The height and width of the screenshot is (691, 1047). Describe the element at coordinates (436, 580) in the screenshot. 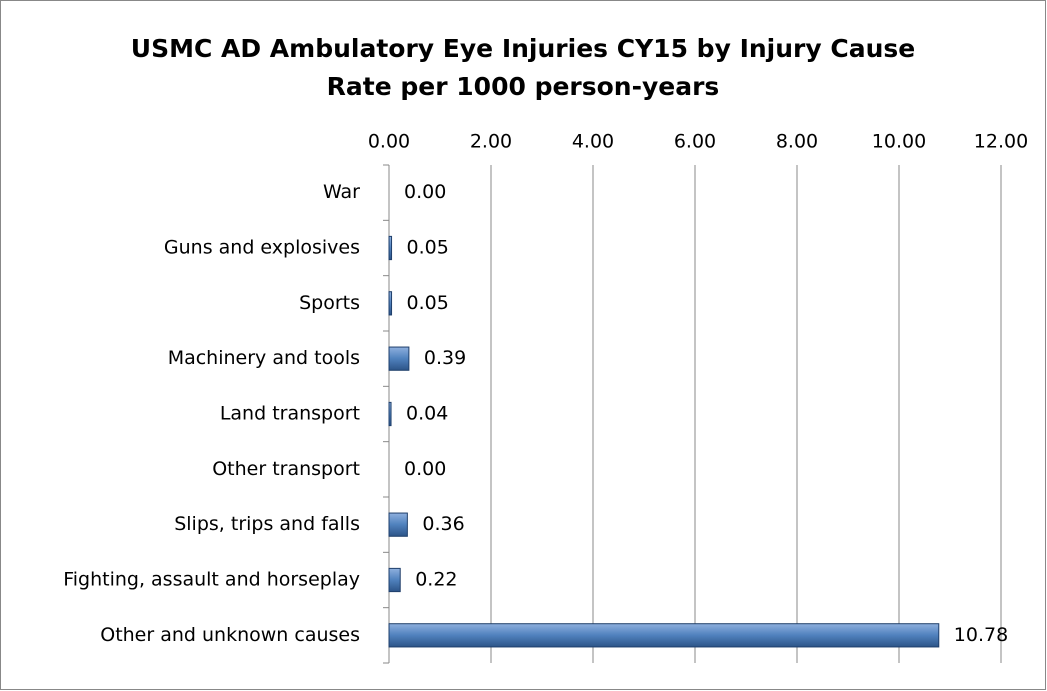

I see `data-label: 0.22` at that location.